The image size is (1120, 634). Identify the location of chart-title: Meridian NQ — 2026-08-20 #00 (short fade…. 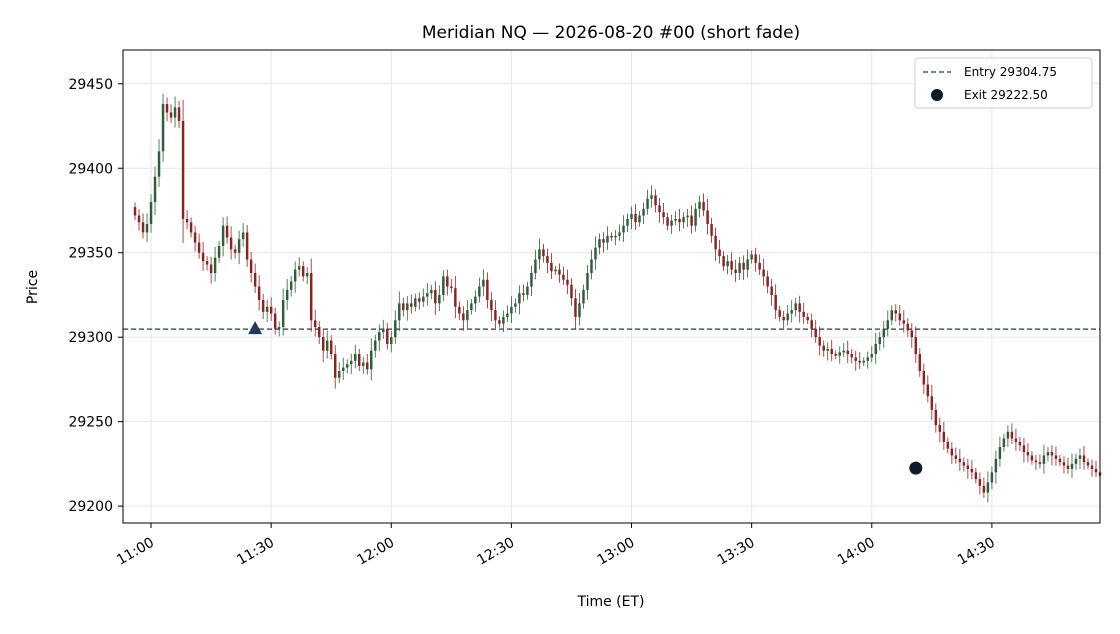
(611, 33).